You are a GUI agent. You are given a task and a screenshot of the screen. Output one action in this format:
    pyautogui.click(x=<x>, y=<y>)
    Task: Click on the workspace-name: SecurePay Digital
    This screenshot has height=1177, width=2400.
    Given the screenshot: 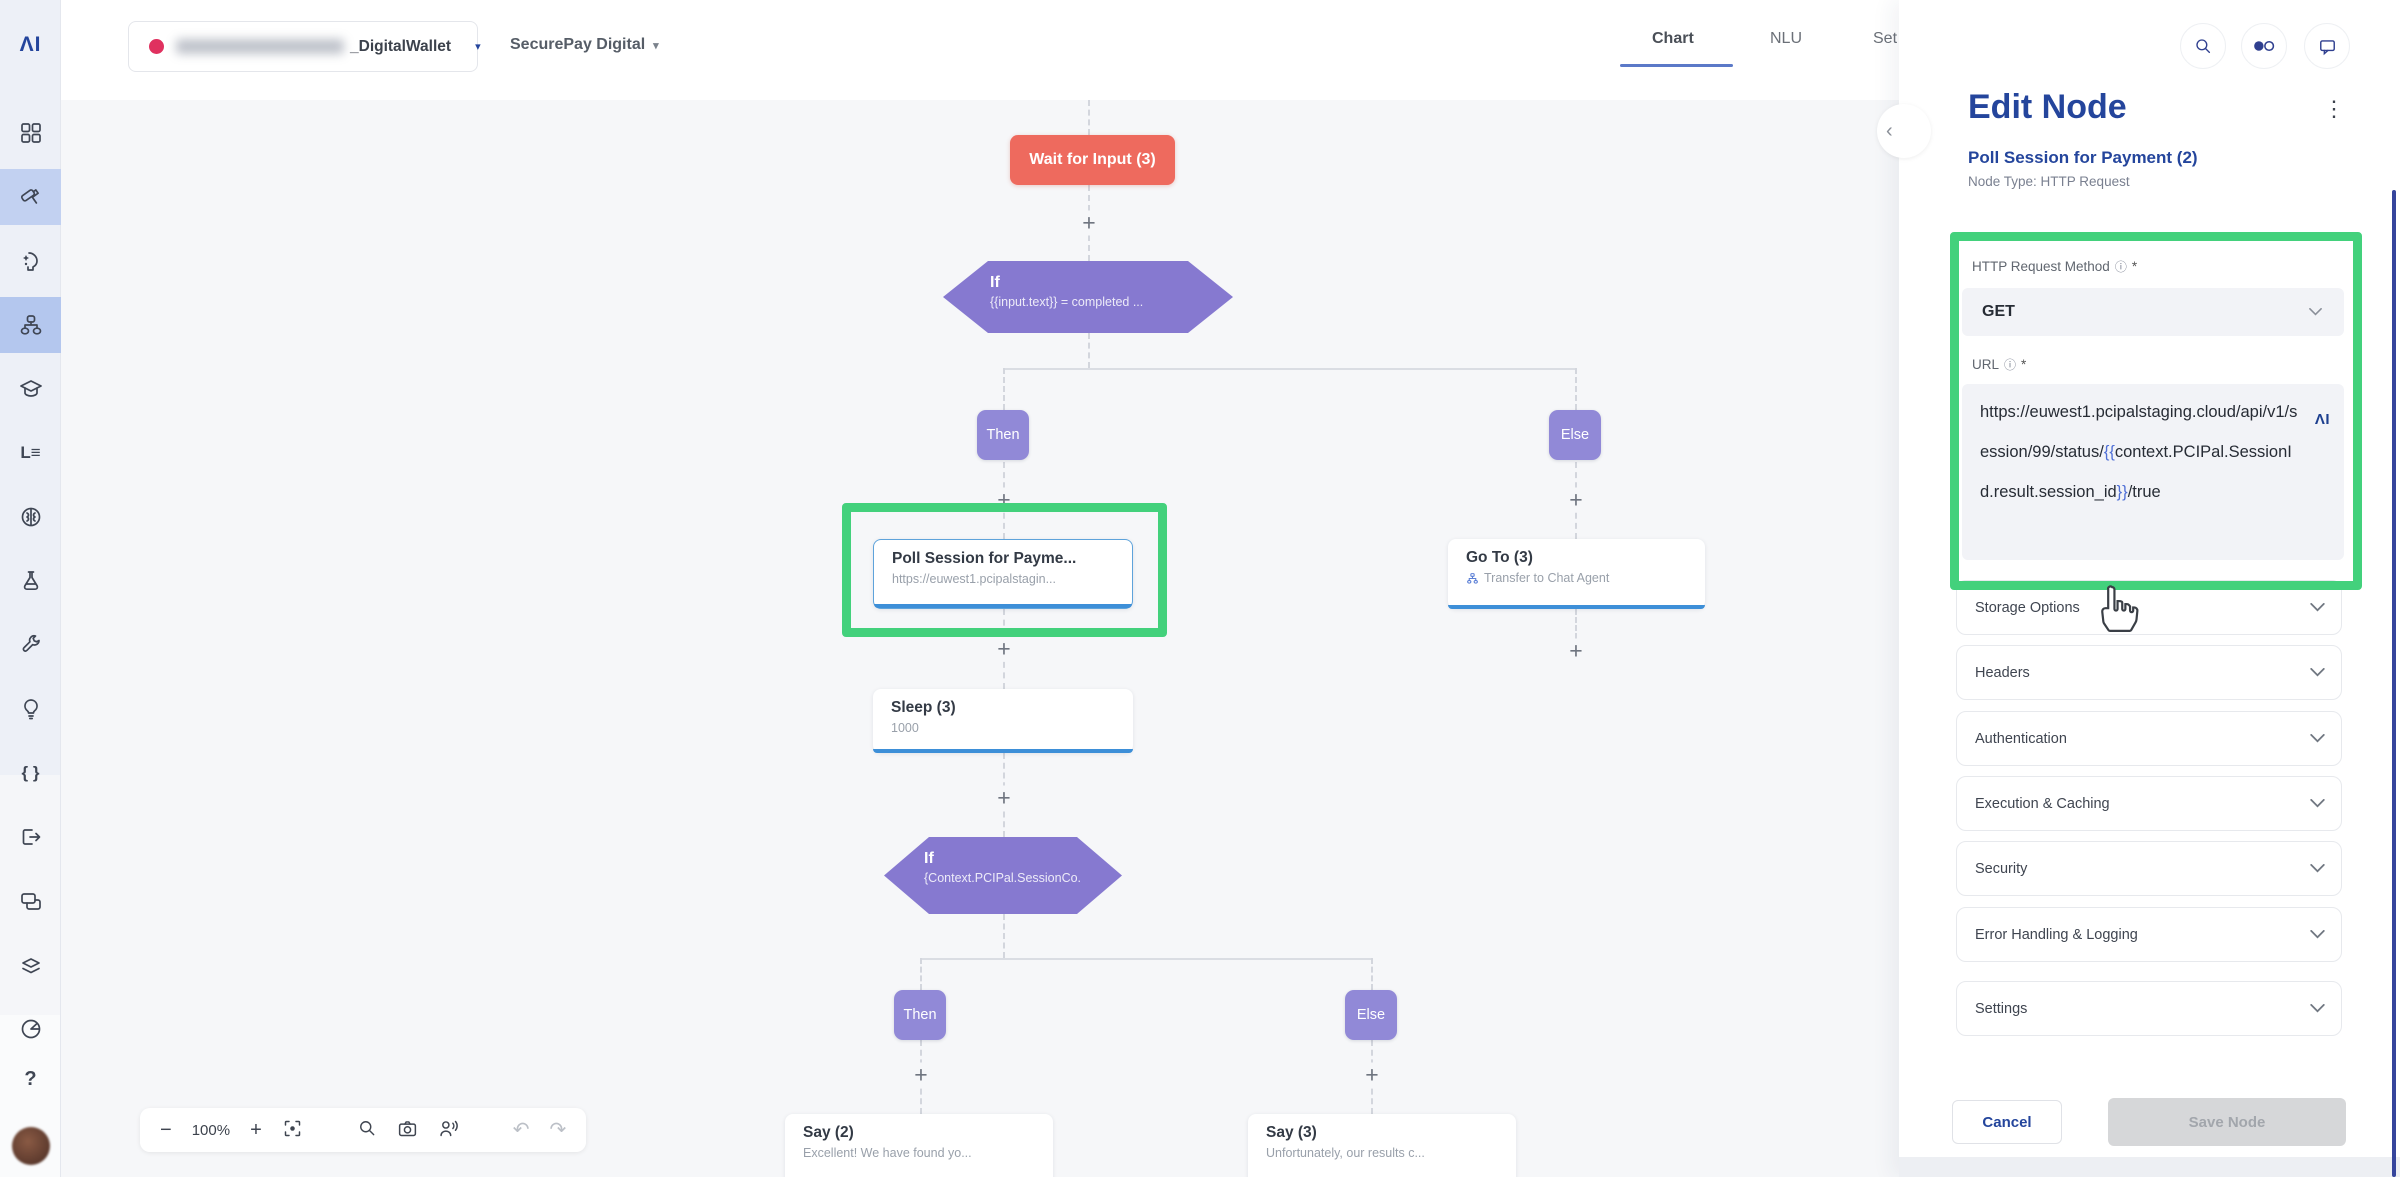 What is the action you would take?
    pyautogui.click(x=578, y=44)
    